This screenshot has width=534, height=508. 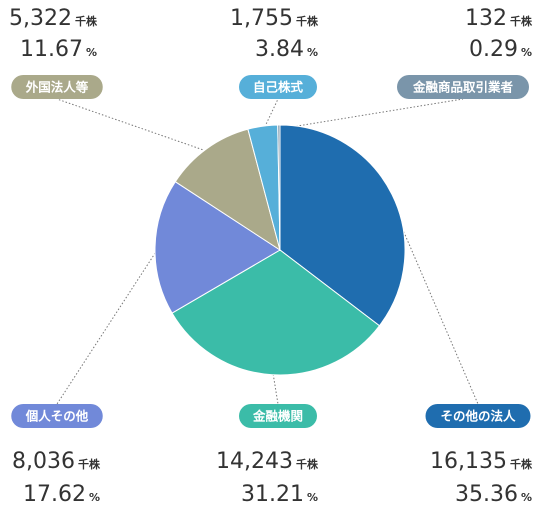 I want to click on count-value: 14,243, so click(x=254, y=461).